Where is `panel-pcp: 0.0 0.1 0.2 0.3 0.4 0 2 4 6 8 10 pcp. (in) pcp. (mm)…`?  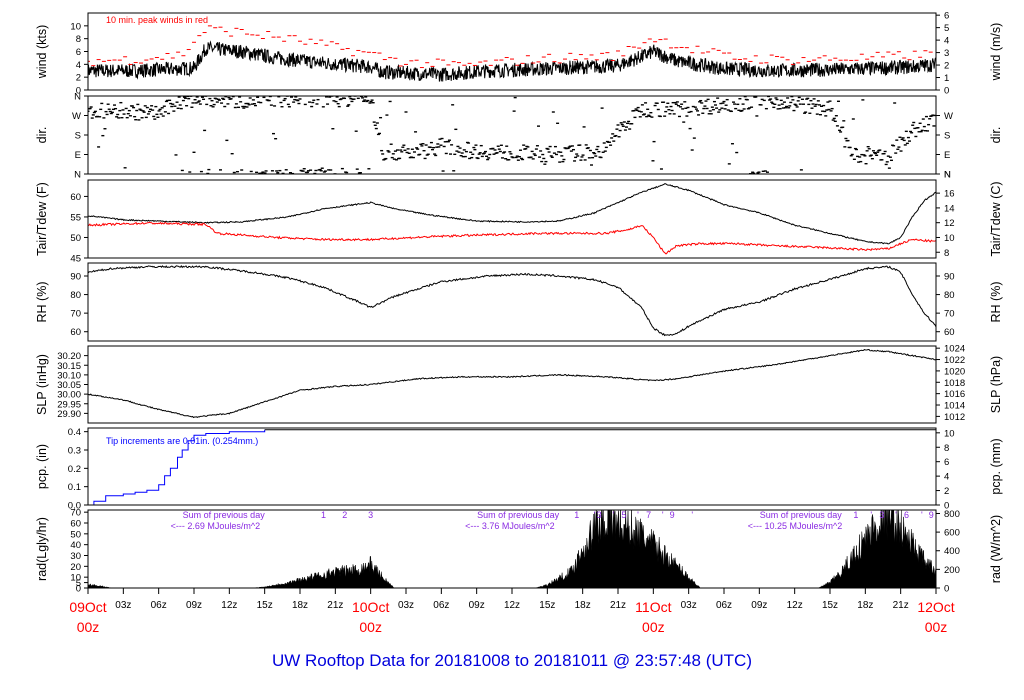
panel-pcp: 0.0 0.1 0.2 0.3 0.4 0 2 4 6 8 10 pcp. (in) pcp. (mm)… is located at coordinates (519, 469).